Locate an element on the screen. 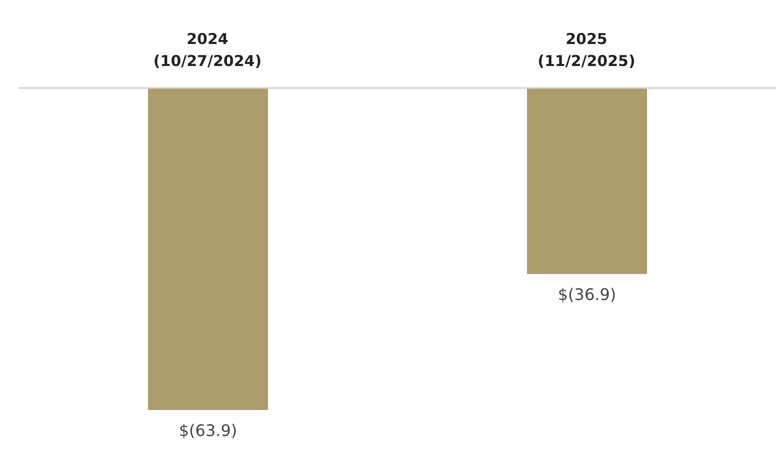 The image size is (776, 451). x-tick-label: 2025 (11/2/2025) is located at coordinates (587, 50).